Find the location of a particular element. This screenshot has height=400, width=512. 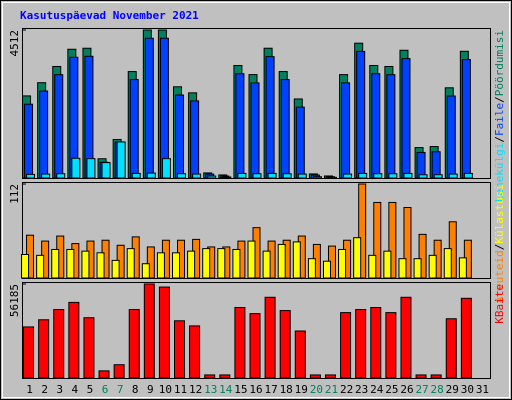

y-tick-label: 4512 is located at coordinates (14, 43).